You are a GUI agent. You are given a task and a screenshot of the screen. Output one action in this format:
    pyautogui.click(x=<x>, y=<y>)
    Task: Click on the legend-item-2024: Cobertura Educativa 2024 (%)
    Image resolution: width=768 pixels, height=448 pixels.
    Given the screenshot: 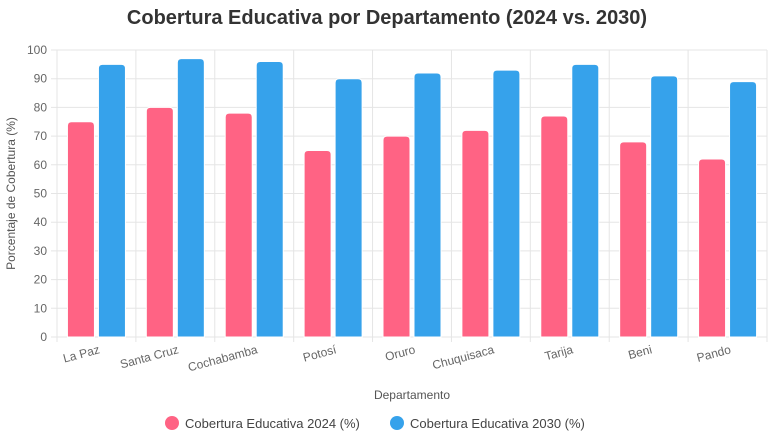 What is the action you would take?
    pyautogui.click(x=262, y=423)
    